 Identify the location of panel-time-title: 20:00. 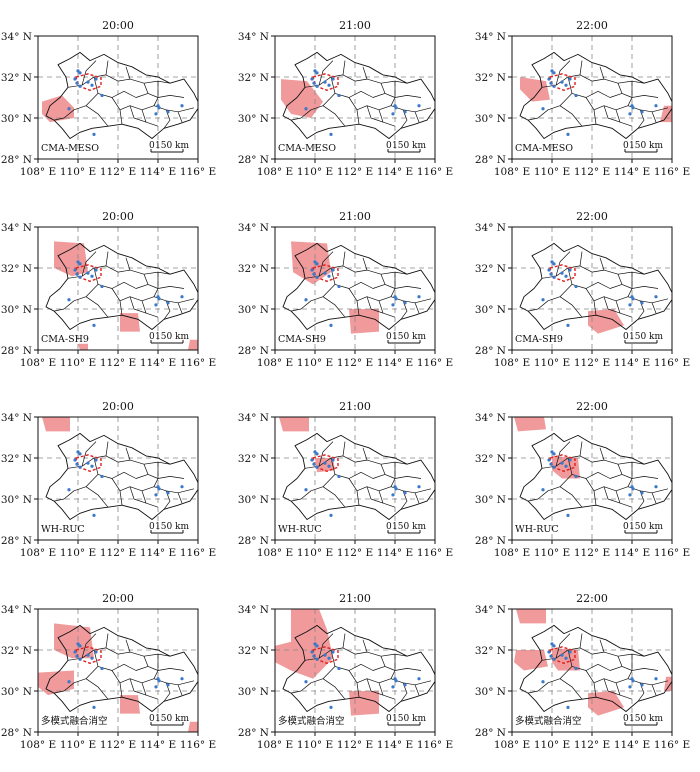
(118, 598).